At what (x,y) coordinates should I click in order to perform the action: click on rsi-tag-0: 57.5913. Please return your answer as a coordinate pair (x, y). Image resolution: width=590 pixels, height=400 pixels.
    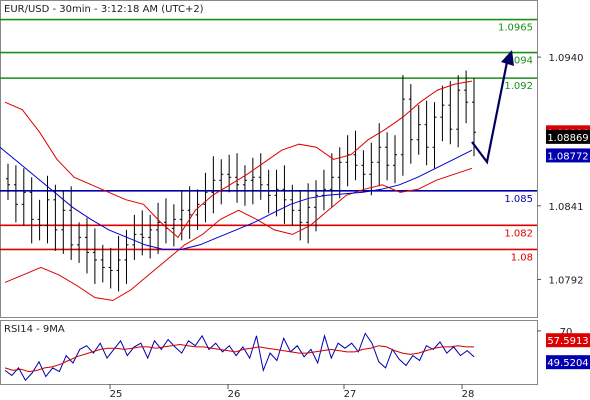
    Looking at the image, I should click on (567, 341).